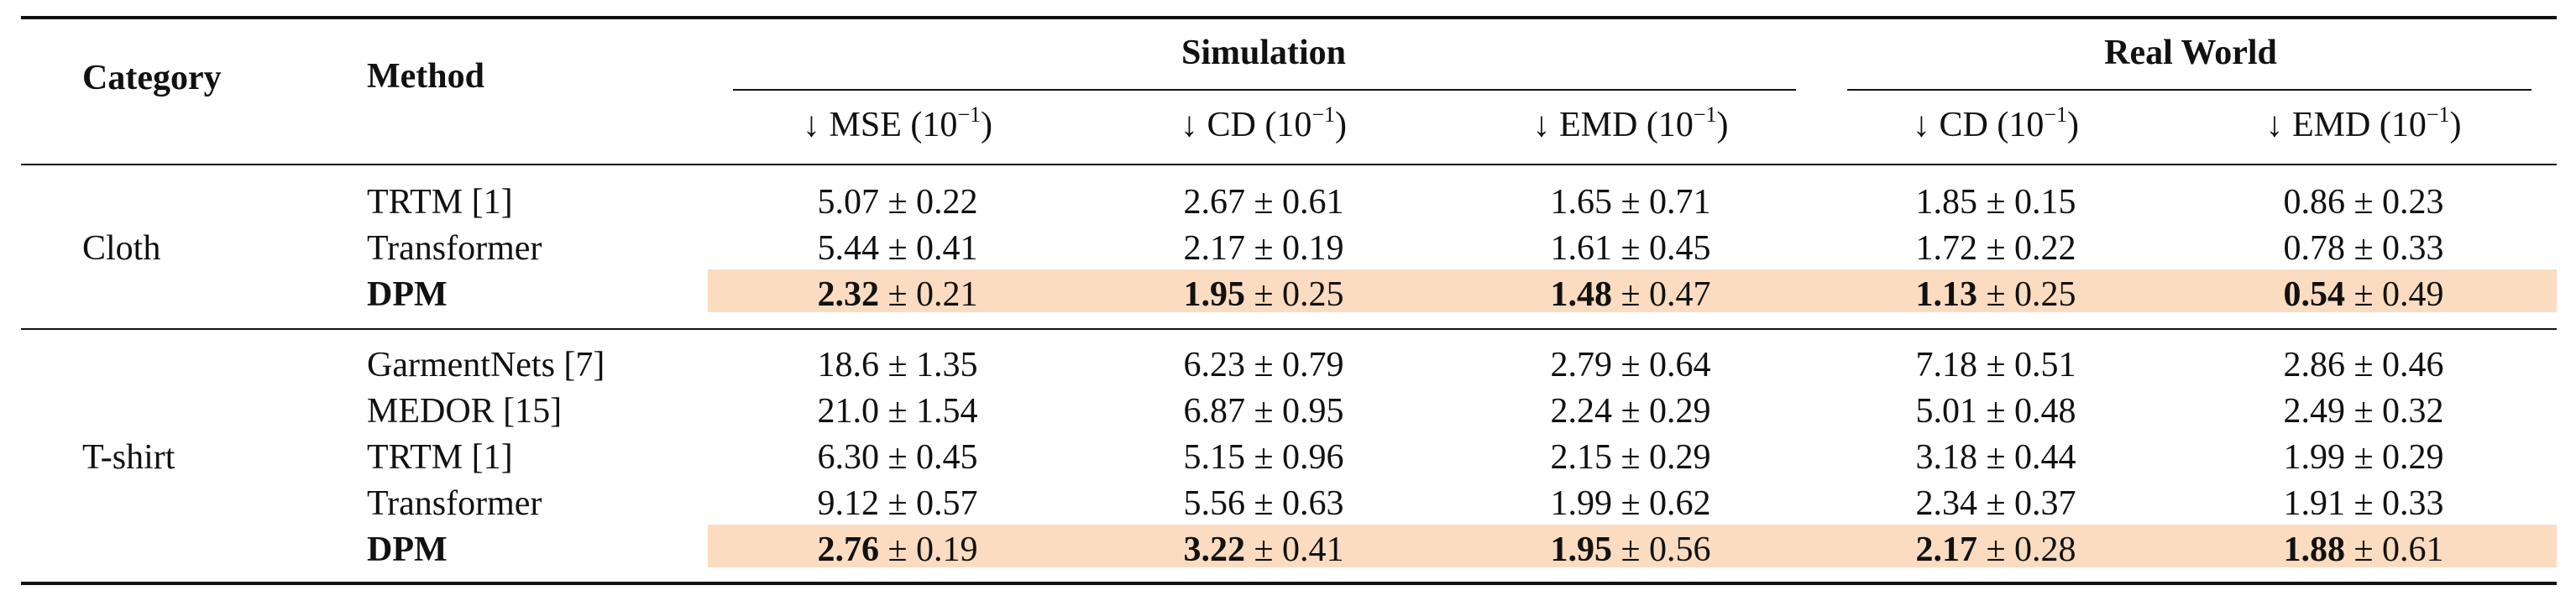 The width and height of the screenshot is (2576, 601). What do you see at coordinates (1581, 365) in the screenshot?
I see `metric-mean: 2.79` at bounding box center [1581, 365].